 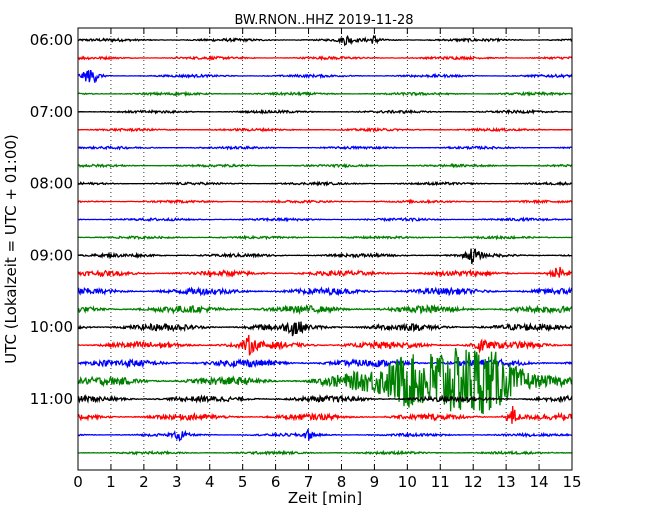 What do you see at coordinates (78, 482) in the screenshot?
I see `x-tick-label: 0` at bounding box center [78, 482].